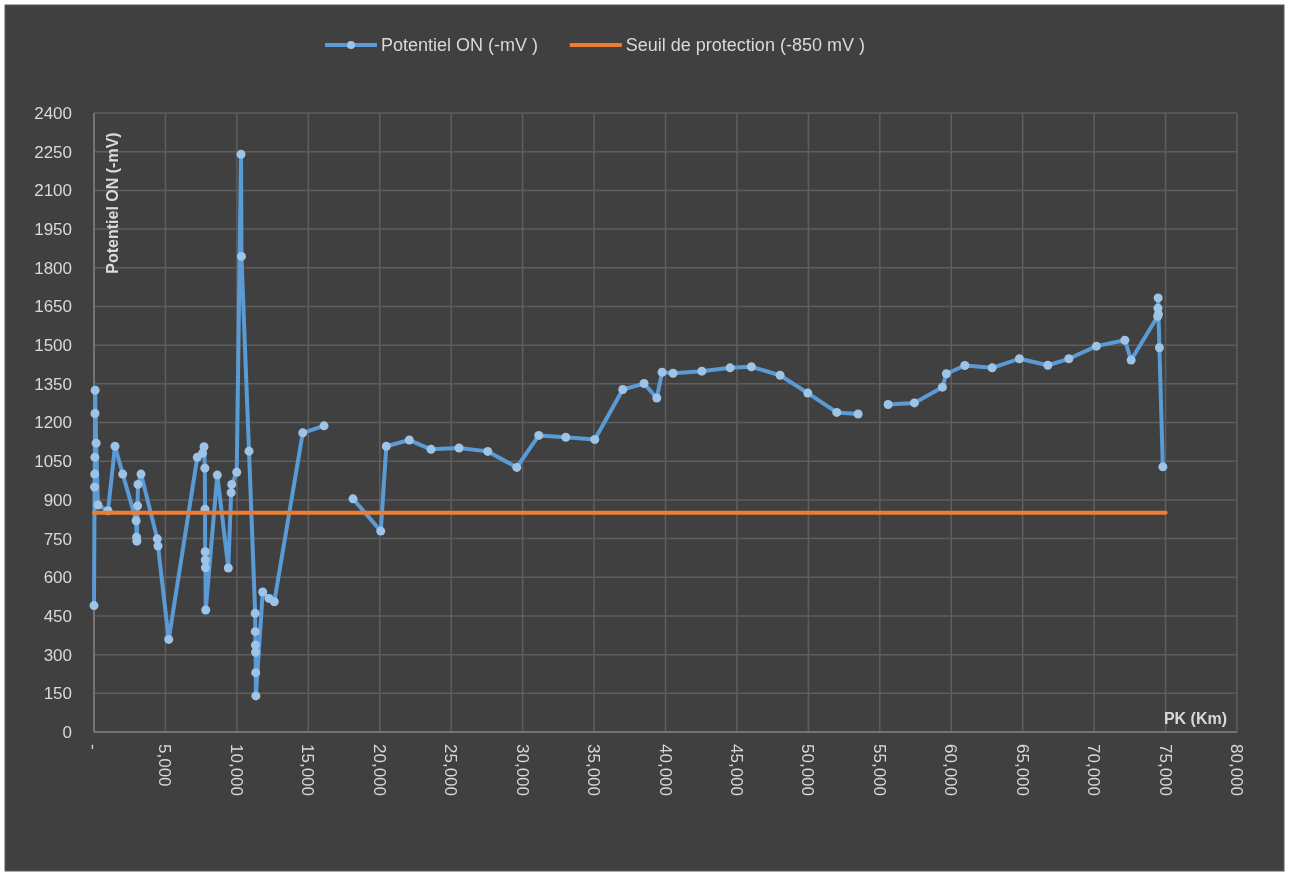 The height and width of the screenshot is (875, 1290). Describe the element at coordinates (522, 770) in the screenshot. I see `x-tick-label: 30,000` at that location.